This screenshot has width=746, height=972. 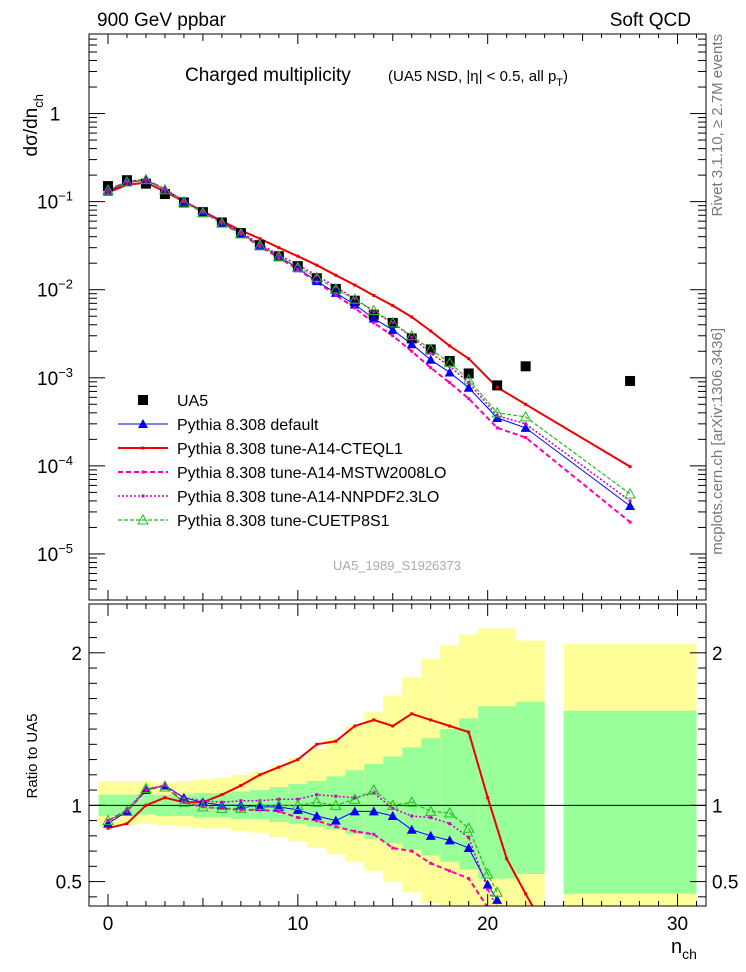 I want to click on ratio-x-tick-label: 0, so click(x=108, y=924).